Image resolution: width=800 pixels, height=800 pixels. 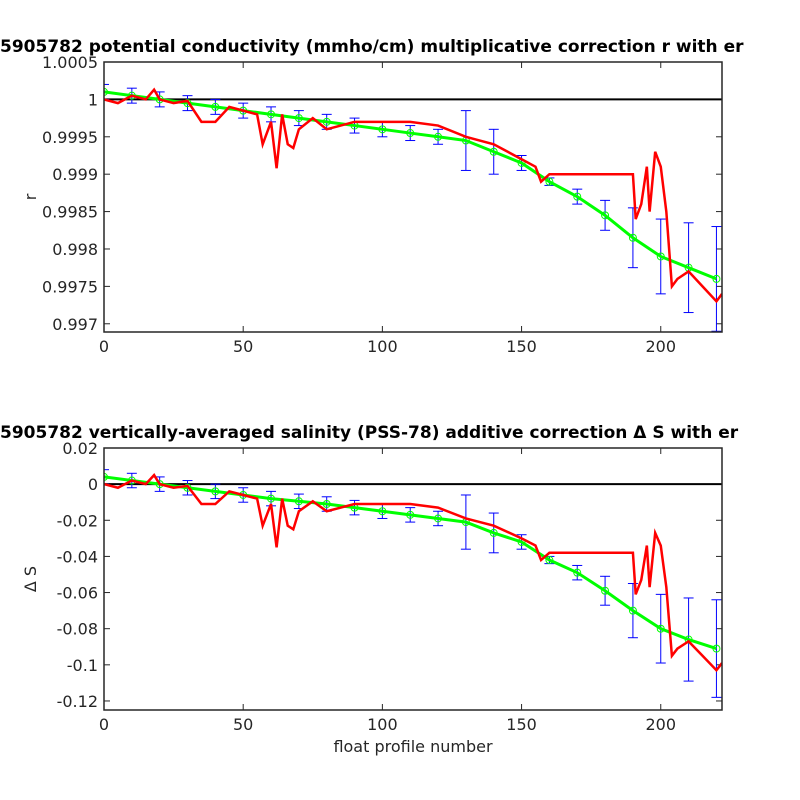 What do you see at coordinates (82, 665) in the screenshot?
I see `y-tick-label: -0.1` at bounding box center [82, 665].